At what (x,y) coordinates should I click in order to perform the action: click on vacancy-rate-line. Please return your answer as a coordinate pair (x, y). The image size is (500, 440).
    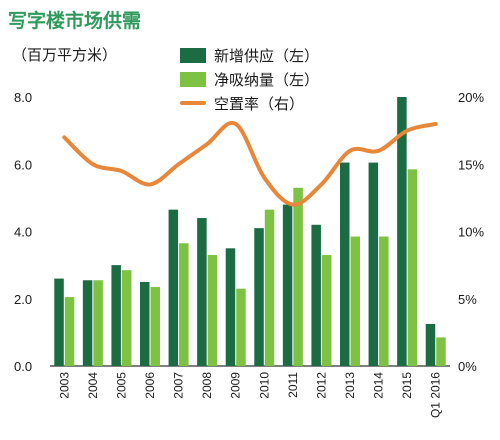
    Looking at the image, I should click on (250, 163).